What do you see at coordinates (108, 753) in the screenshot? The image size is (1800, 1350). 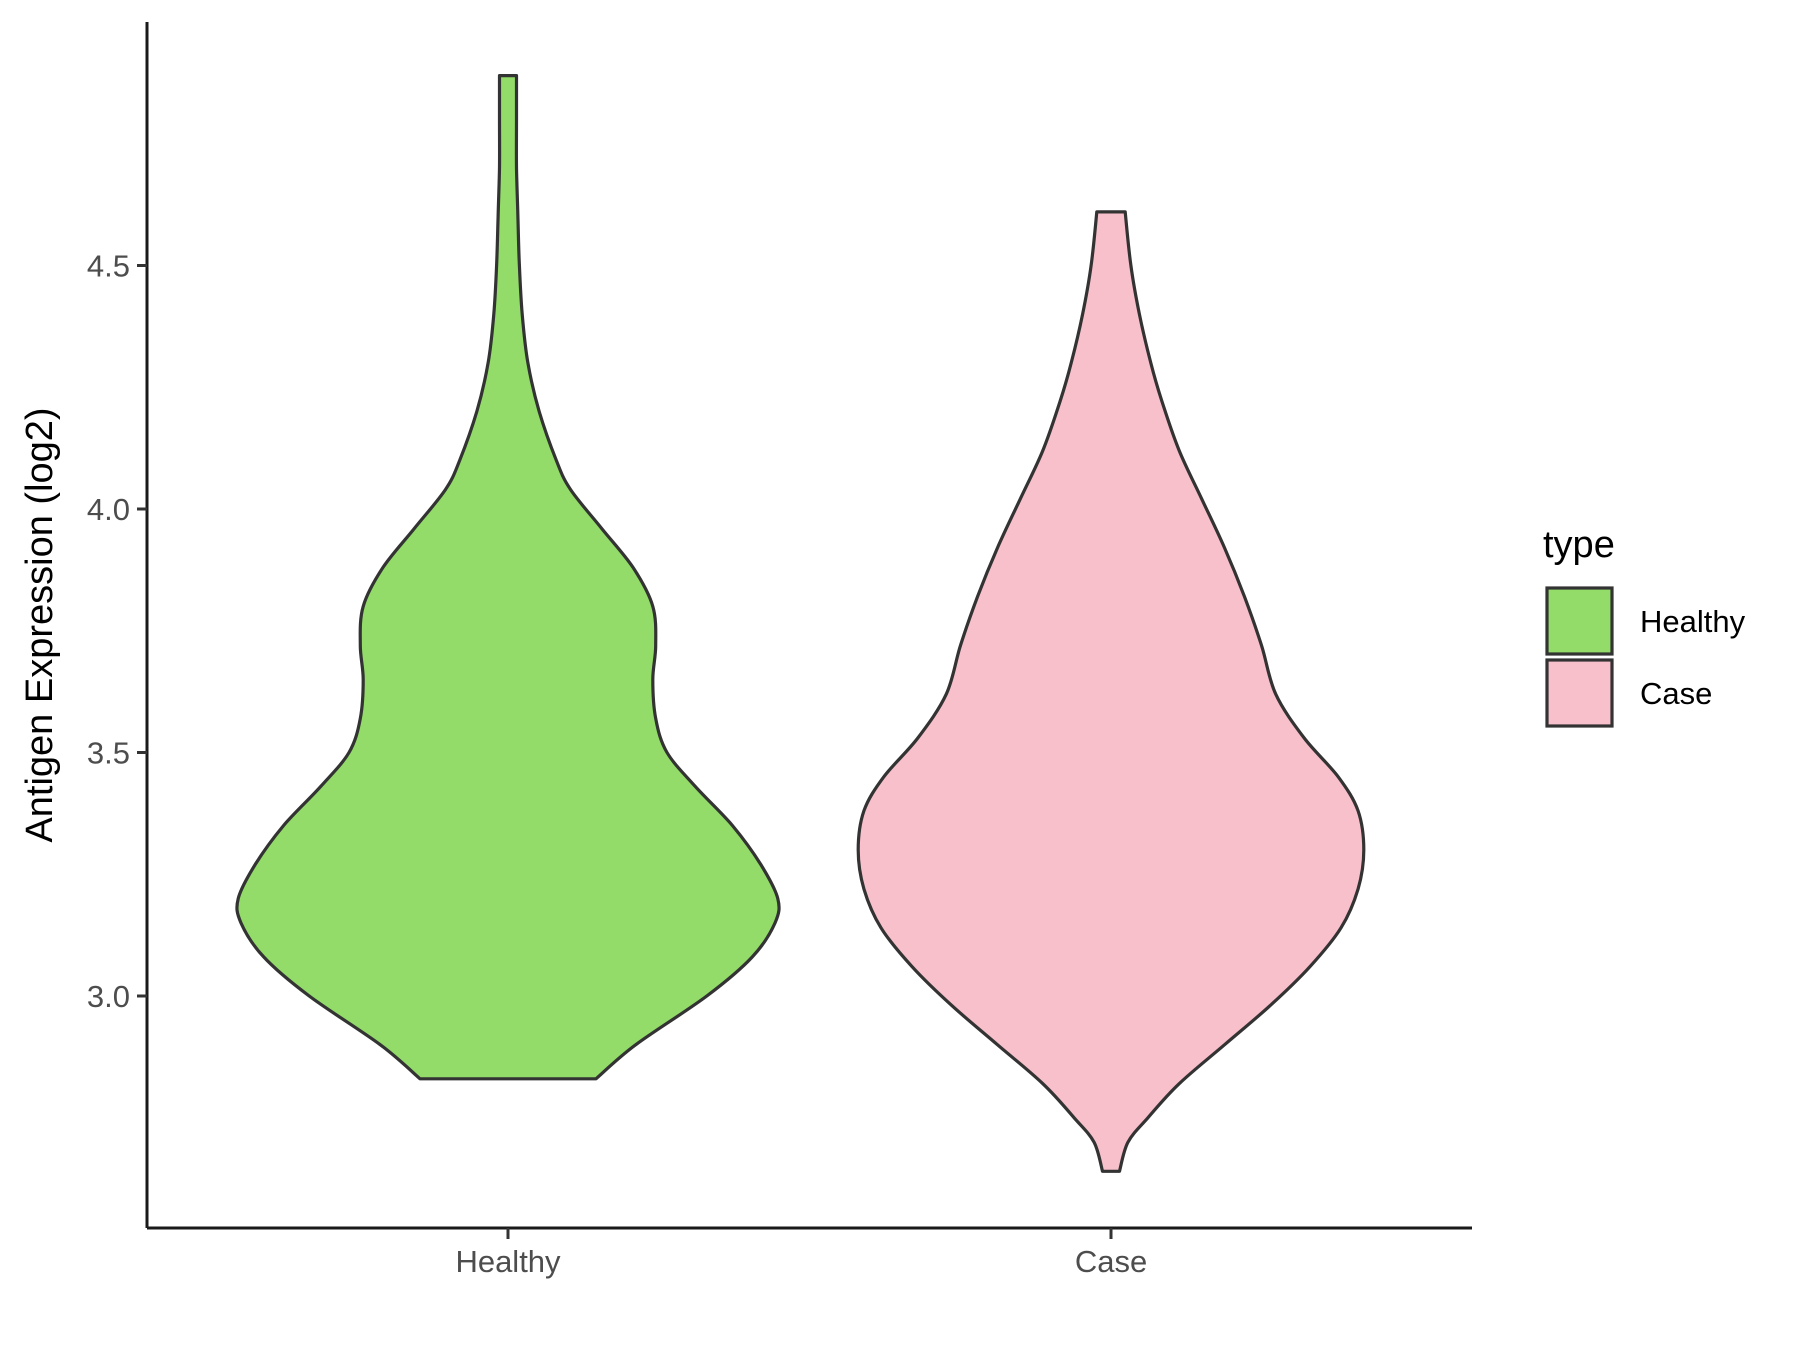 I see `y-tick-label: 3.5` at bounding box center [108, 753].